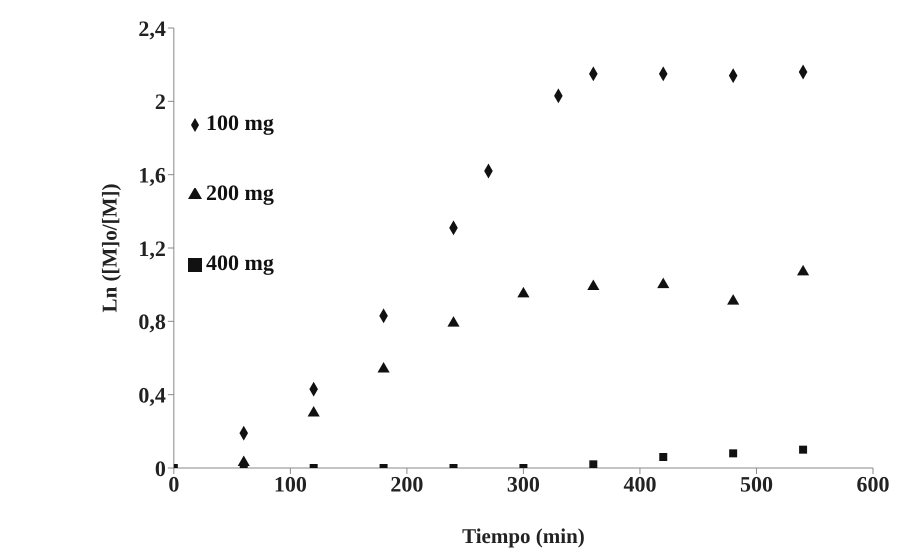 This screenshot has height=558, width=919. I want to click on legend-label: 400 mg, so click(240, 262).